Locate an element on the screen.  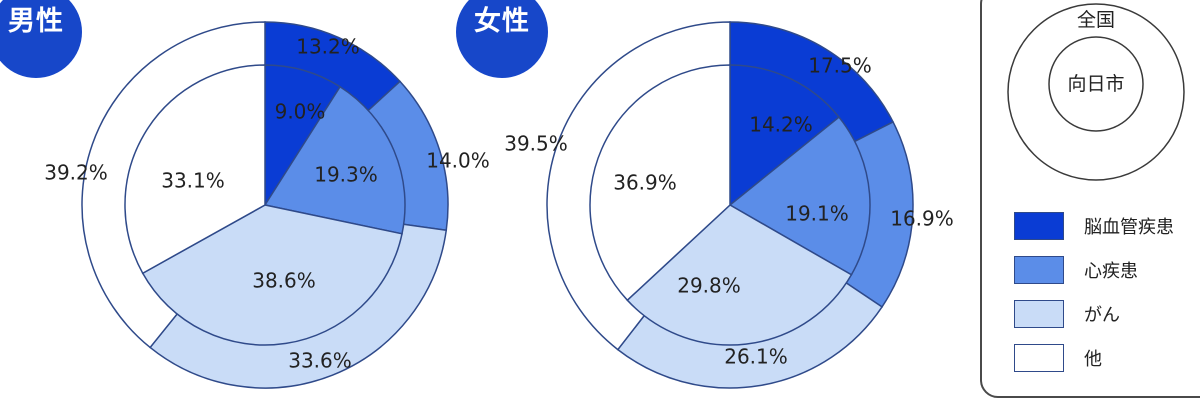
male-inner-label-heart: 19.3% is located at coordinates (346, 175).